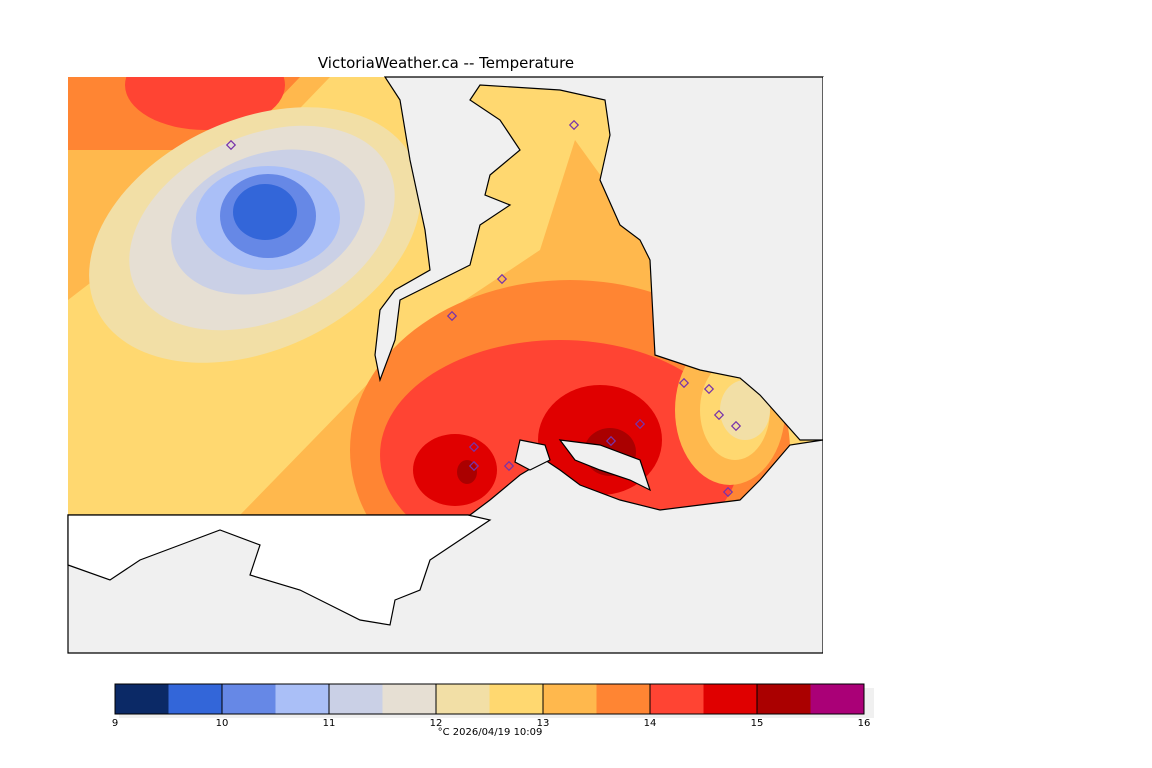  What do you see at coordinates (532, 455) in the screenshot?
I see `harbour-west` at bounding box center [532, 455].